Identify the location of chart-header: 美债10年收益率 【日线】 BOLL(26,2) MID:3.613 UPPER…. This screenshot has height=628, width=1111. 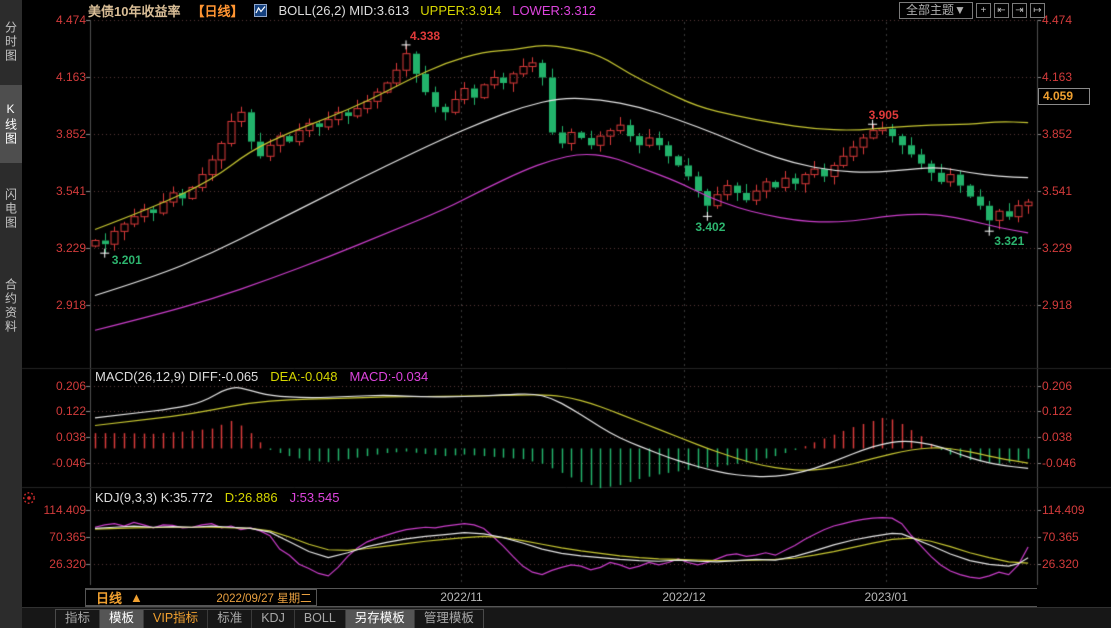
(309, 10).